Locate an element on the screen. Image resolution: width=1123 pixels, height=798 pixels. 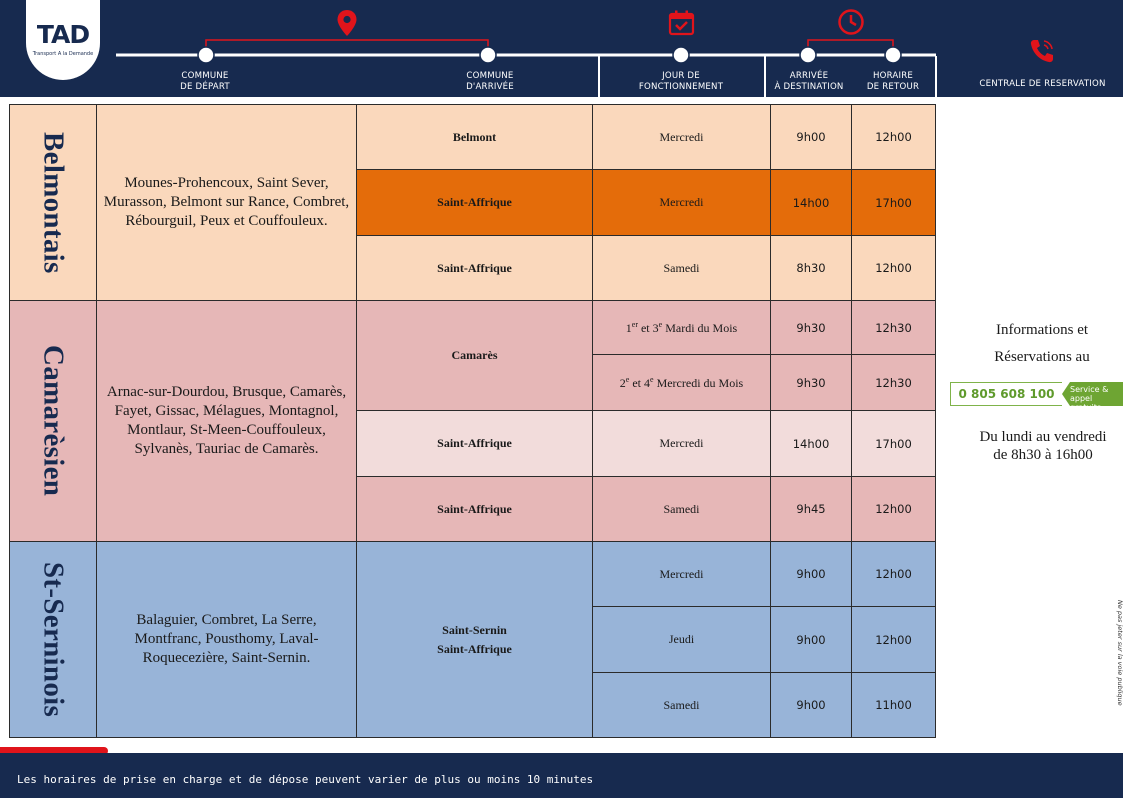
litter-notice: Ne pas jeter sur la voie publique is located at coordinates (1119, 653).